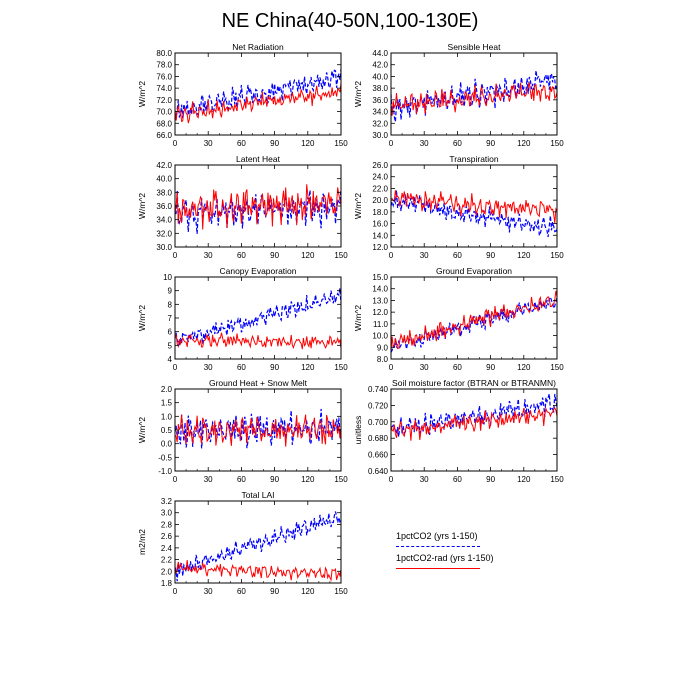 The height and width of the screenshot is (700, 700). Describe the element at coordinates (258, 159) in the screenshot. I see `panel-title-latent-heat: Latent Heat` at that location.